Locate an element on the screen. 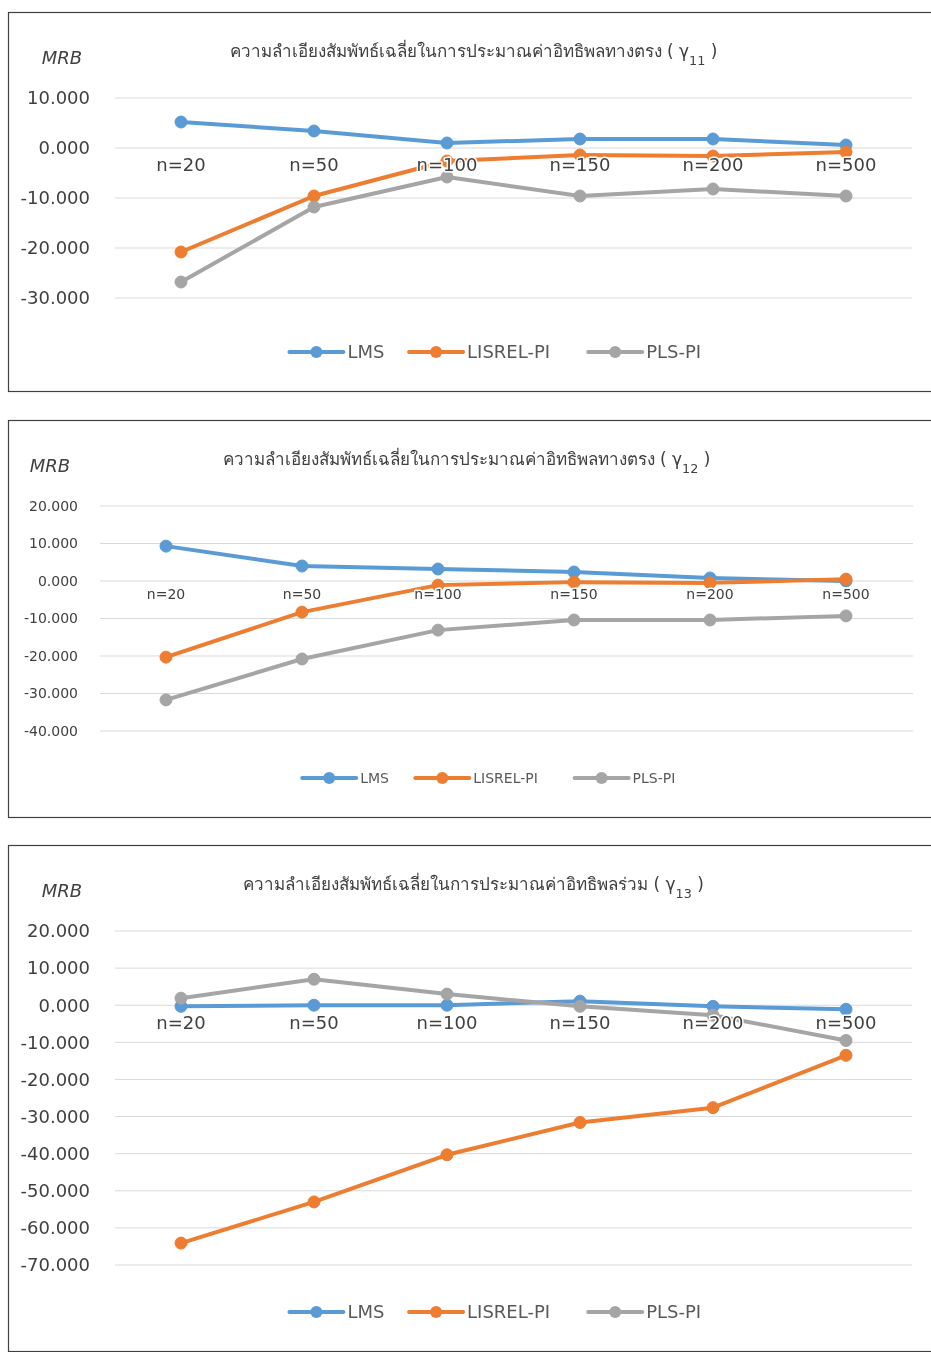  chart-title: ความลำเอียงสัมพัทธ์เฉลี่ยในการประมาณค่าอิทธิพลทางตรง ( γ$_{12}$ ) is located at coordinates (466, 461).